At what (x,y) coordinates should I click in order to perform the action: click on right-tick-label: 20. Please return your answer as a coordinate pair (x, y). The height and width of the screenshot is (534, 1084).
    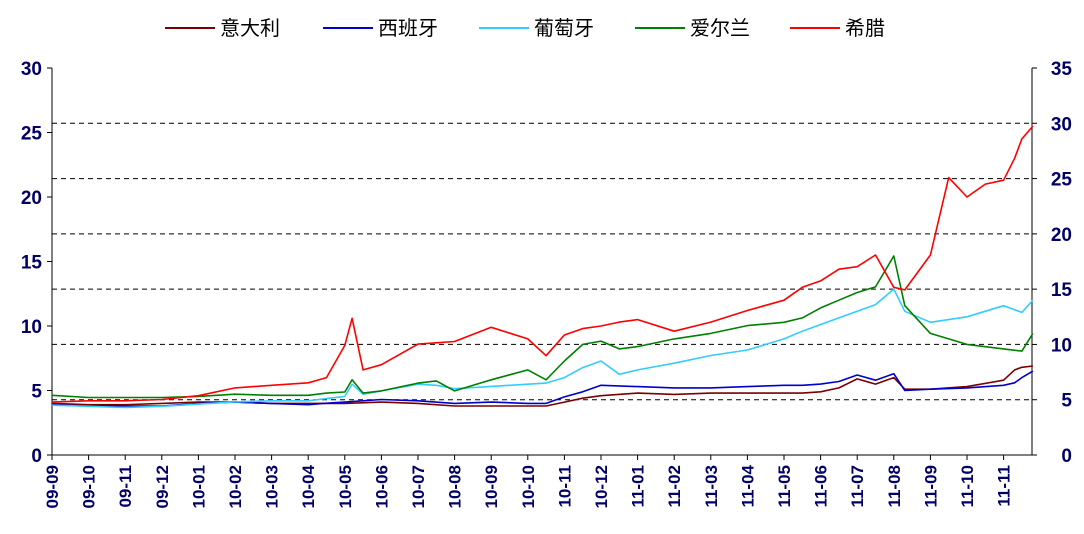
    Looking at the image, I should click on (1061, 235).